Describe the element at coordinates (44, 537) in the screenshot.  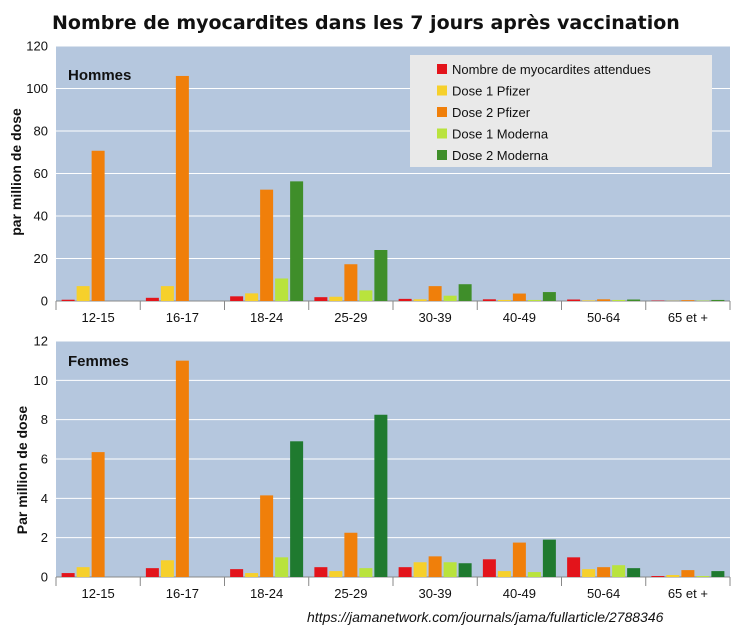
I see `y-tick-label: 2` at that location.